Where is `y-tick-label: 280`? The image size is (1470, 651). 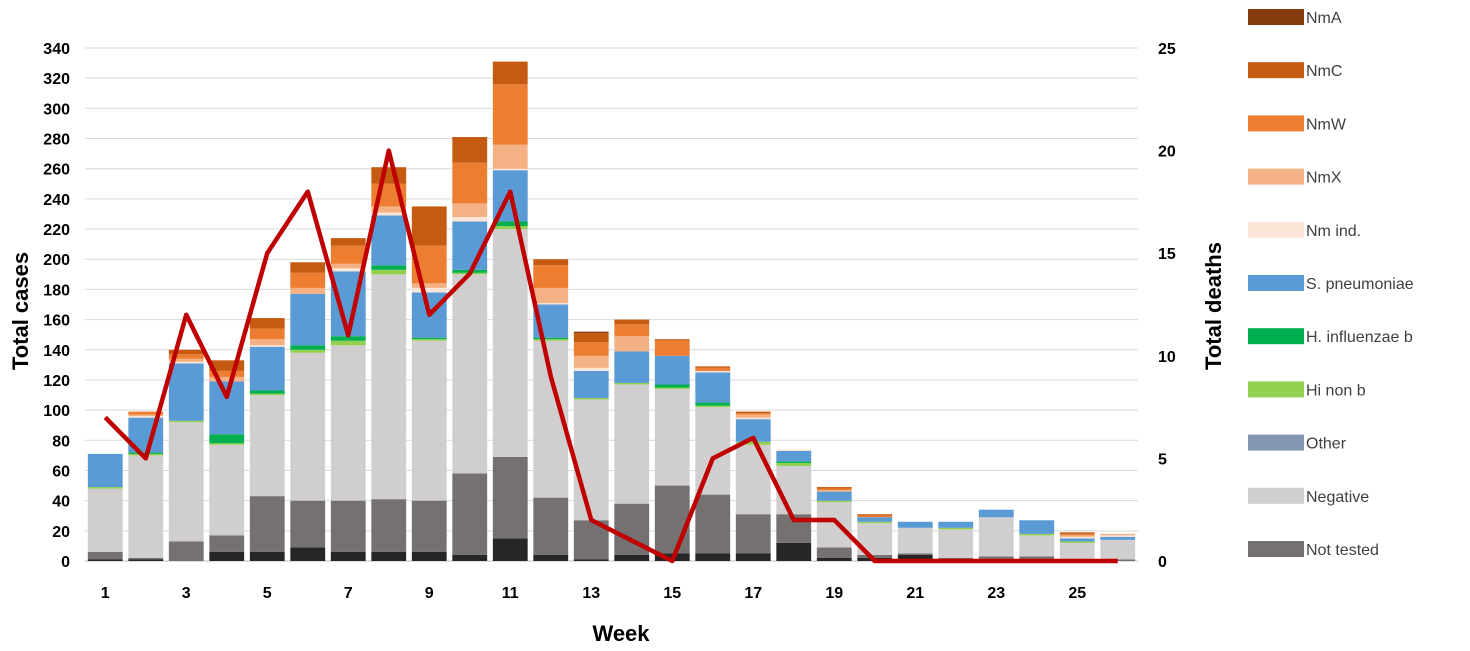 y-tick-label: 280 is located at coordinates (56, 140).